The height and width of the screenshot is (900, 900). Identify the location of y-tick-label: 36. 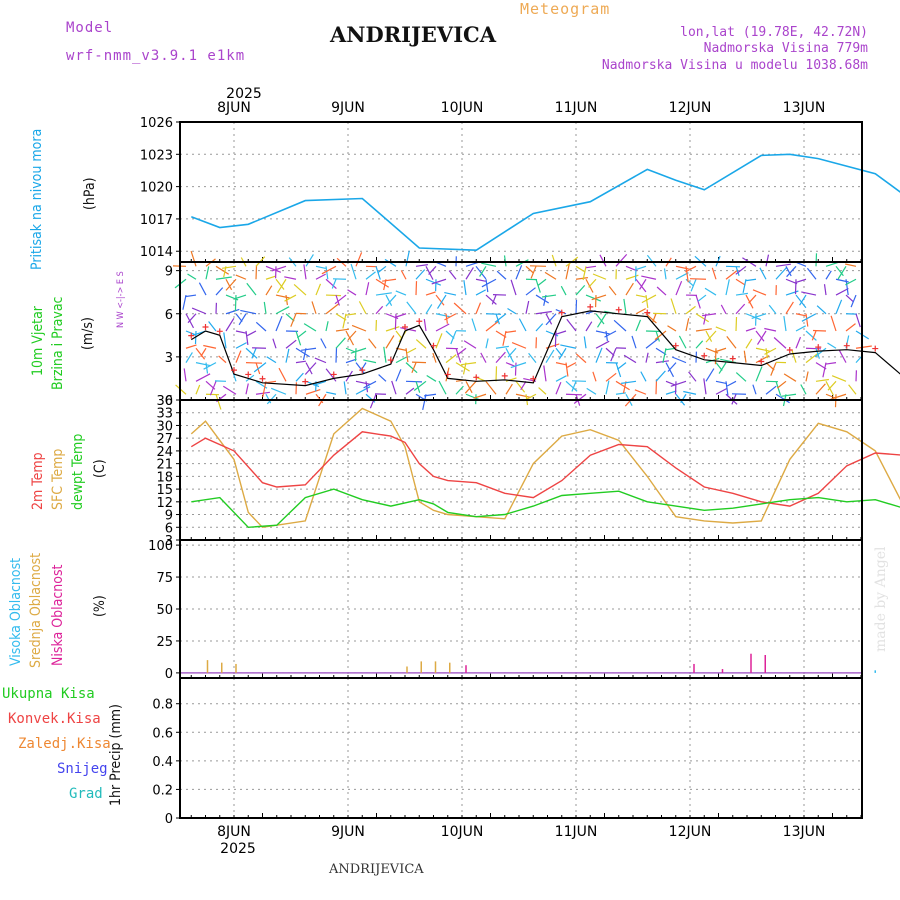
(164, 401).